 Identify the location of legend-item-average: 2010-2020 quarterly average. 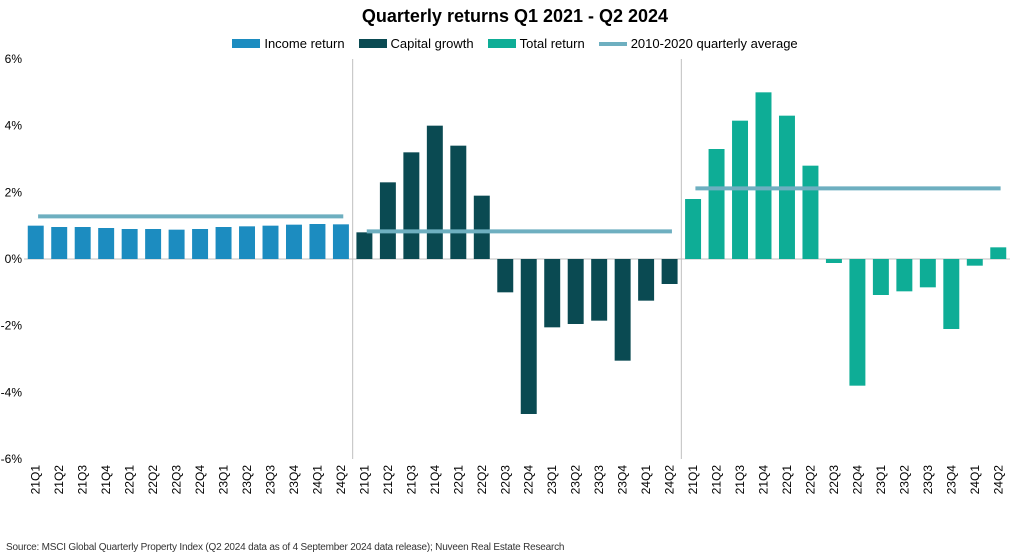
(698, 43).